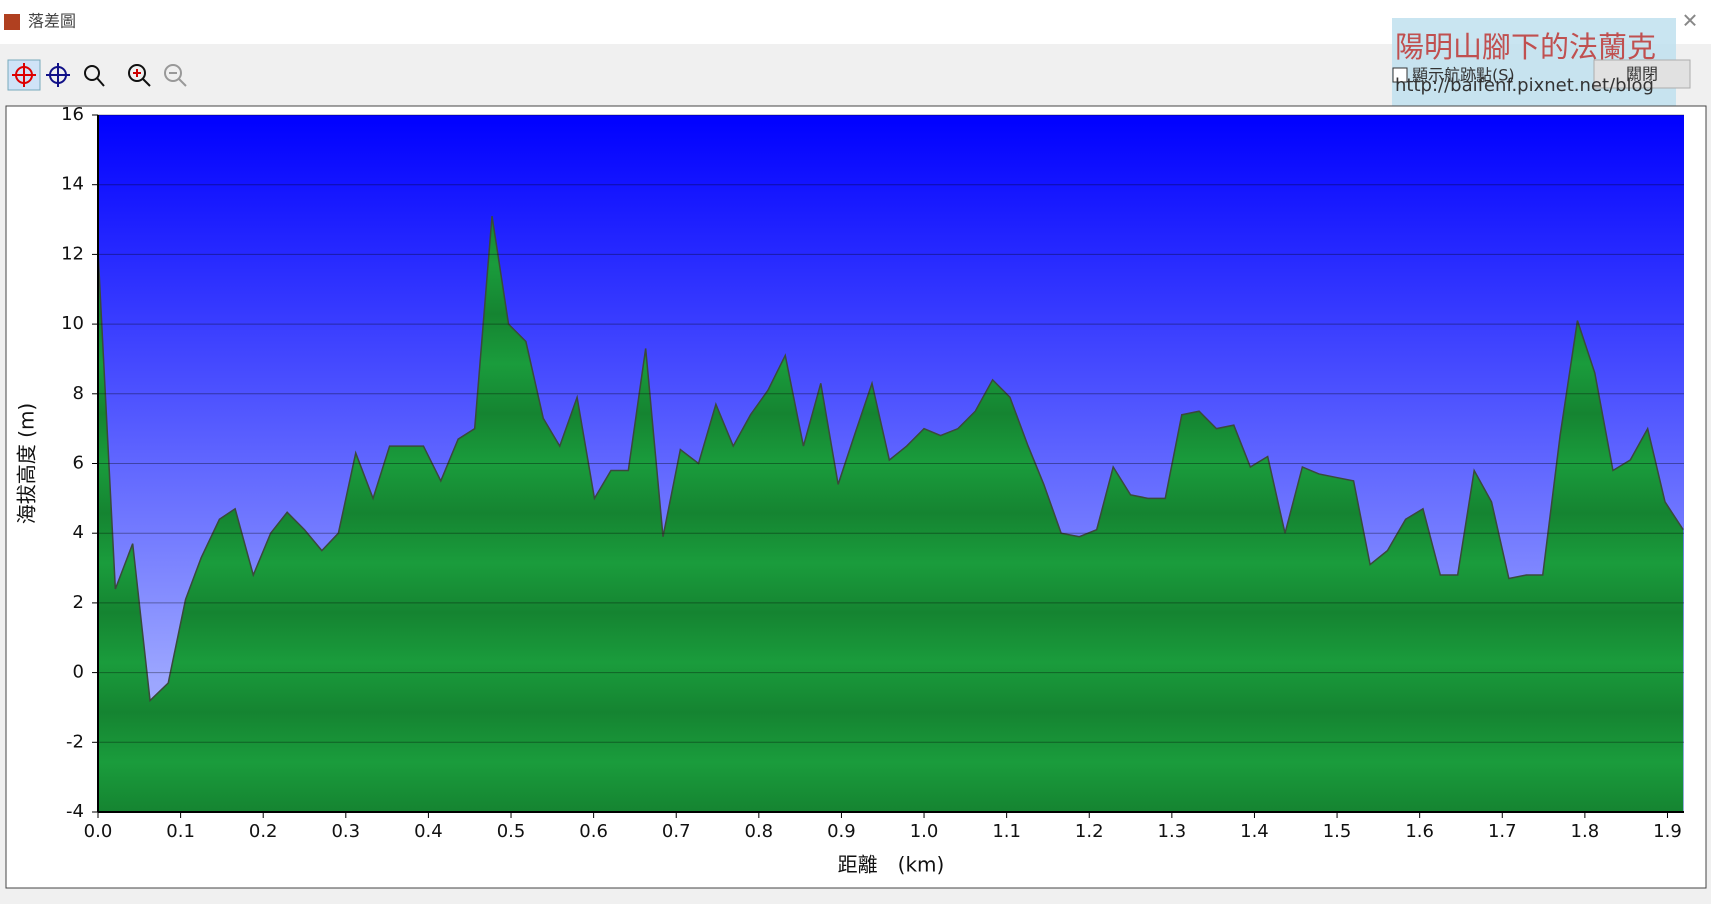 This screenshot has height=904, width=1711. Describe the element at coordinates (78, 393) in the screenshot. I see `y-tick-label: 8` at that location.